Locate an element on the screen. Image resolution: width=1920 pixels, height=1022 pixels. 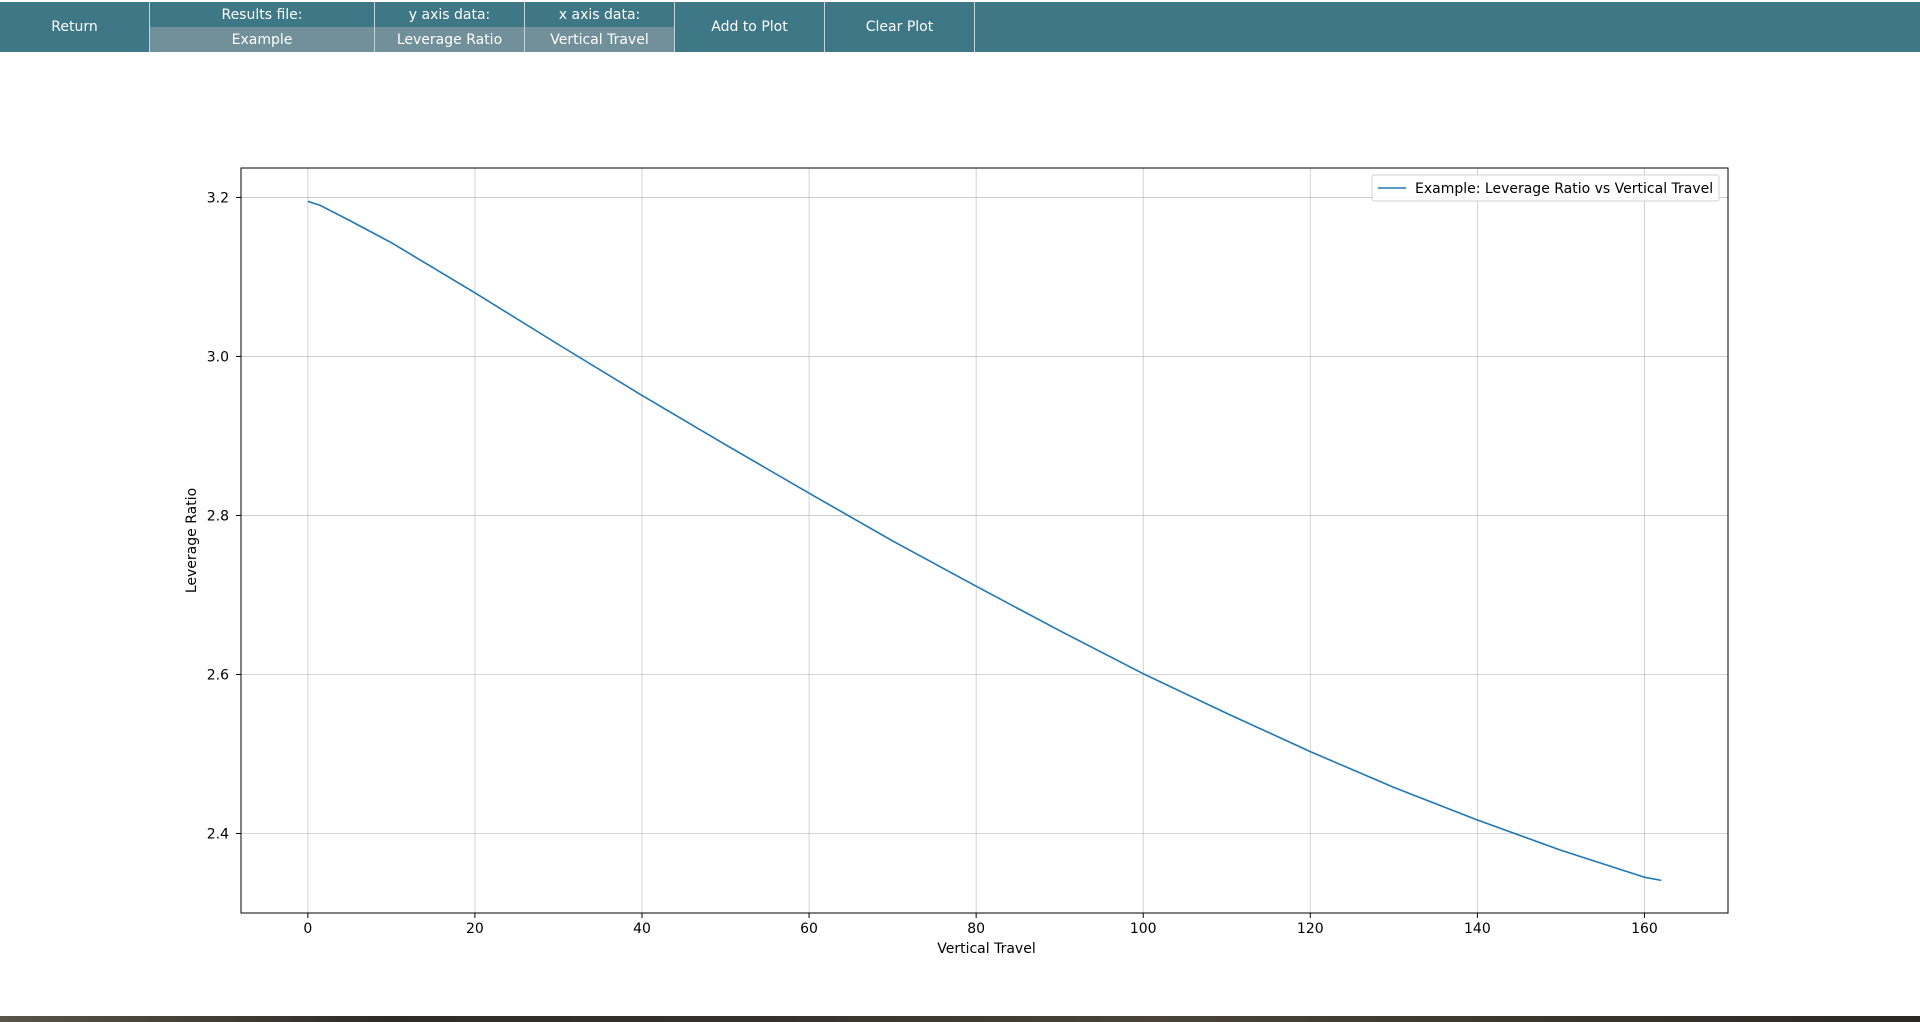
return-button: Return is located at coordinates (75, 27).